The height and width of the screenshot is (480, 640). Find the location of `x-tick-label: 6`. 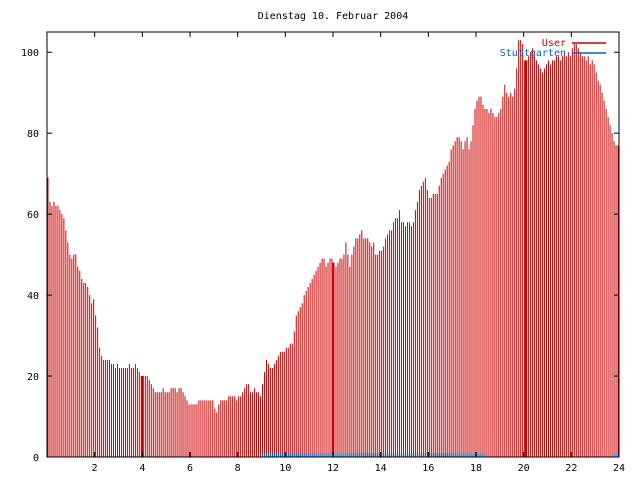

x-tick-label: 6 is located at coordinates (190, 468).